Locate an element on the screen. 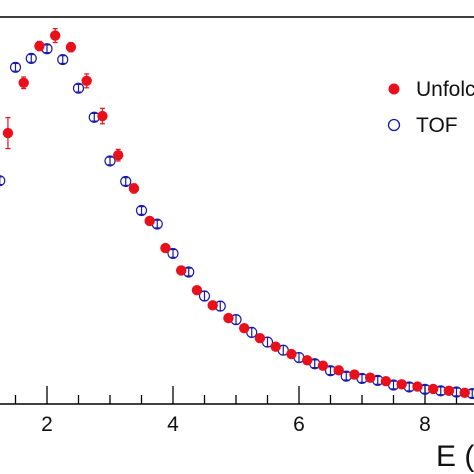 The image size is (474, 474). x-axis-ticks is located at coordinates (236, 395).